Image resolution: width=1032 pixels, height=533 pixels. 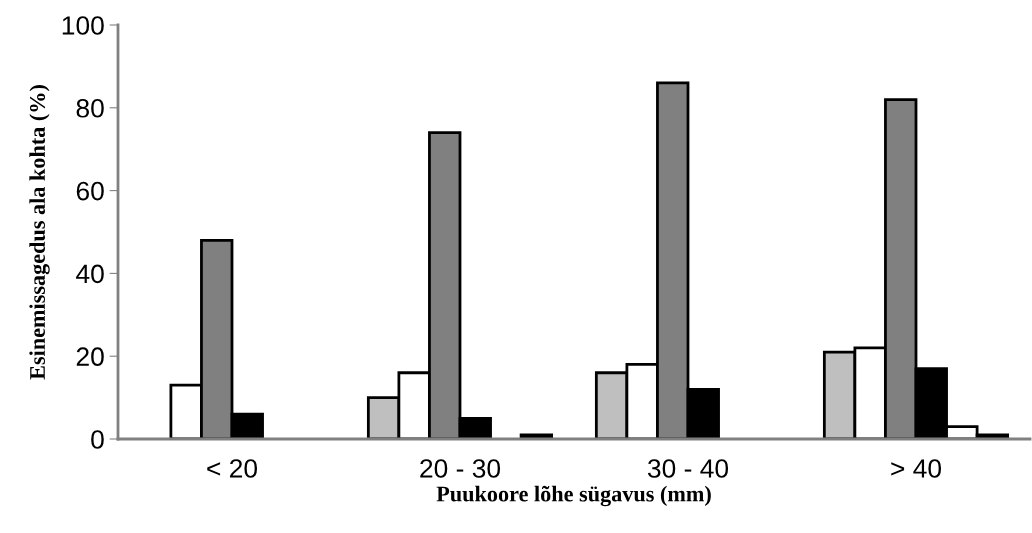 I want to click on y-tick-label: 60, so click(x=90, y=191).